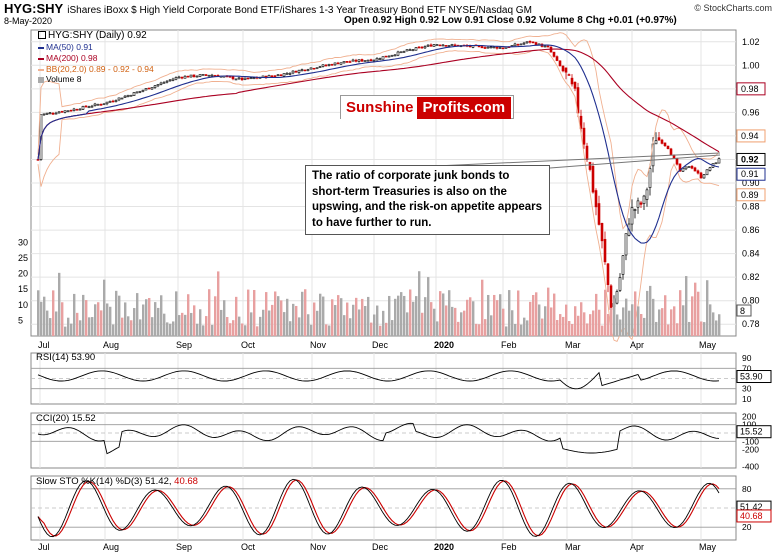  I want to click on rsi-tag: 53.90, so click(751, 377).